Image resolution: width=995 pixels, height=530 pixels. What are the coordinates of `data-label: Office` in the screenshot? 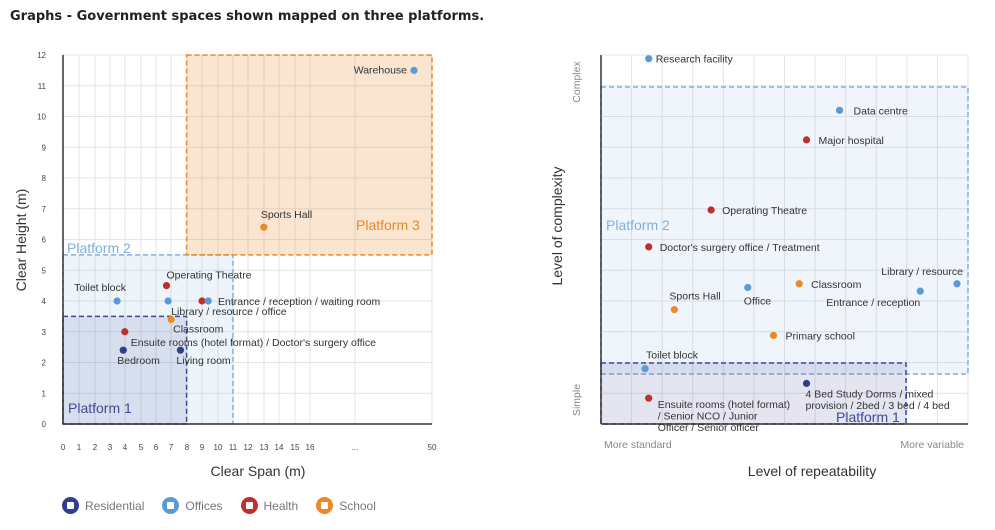 It's located at (757, 301).